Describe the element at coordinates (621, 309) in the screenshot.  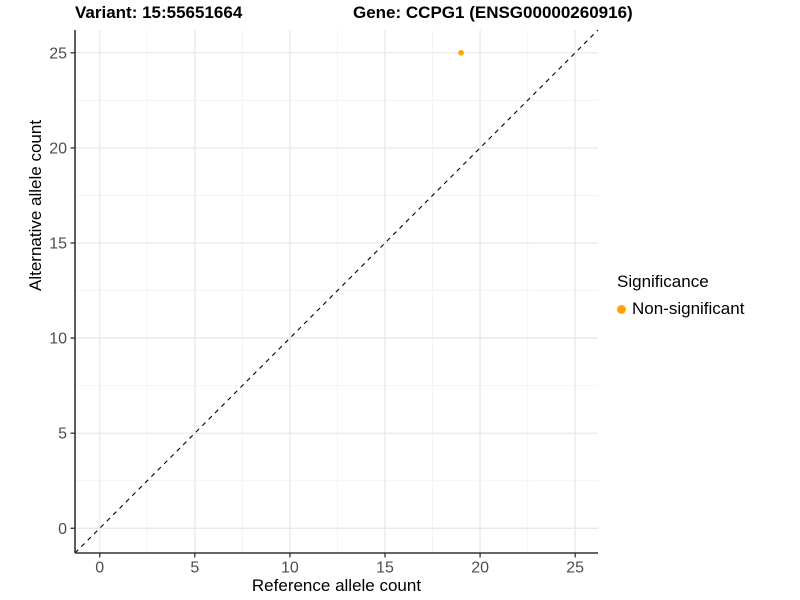
I see `legend-point-icon` at that location.